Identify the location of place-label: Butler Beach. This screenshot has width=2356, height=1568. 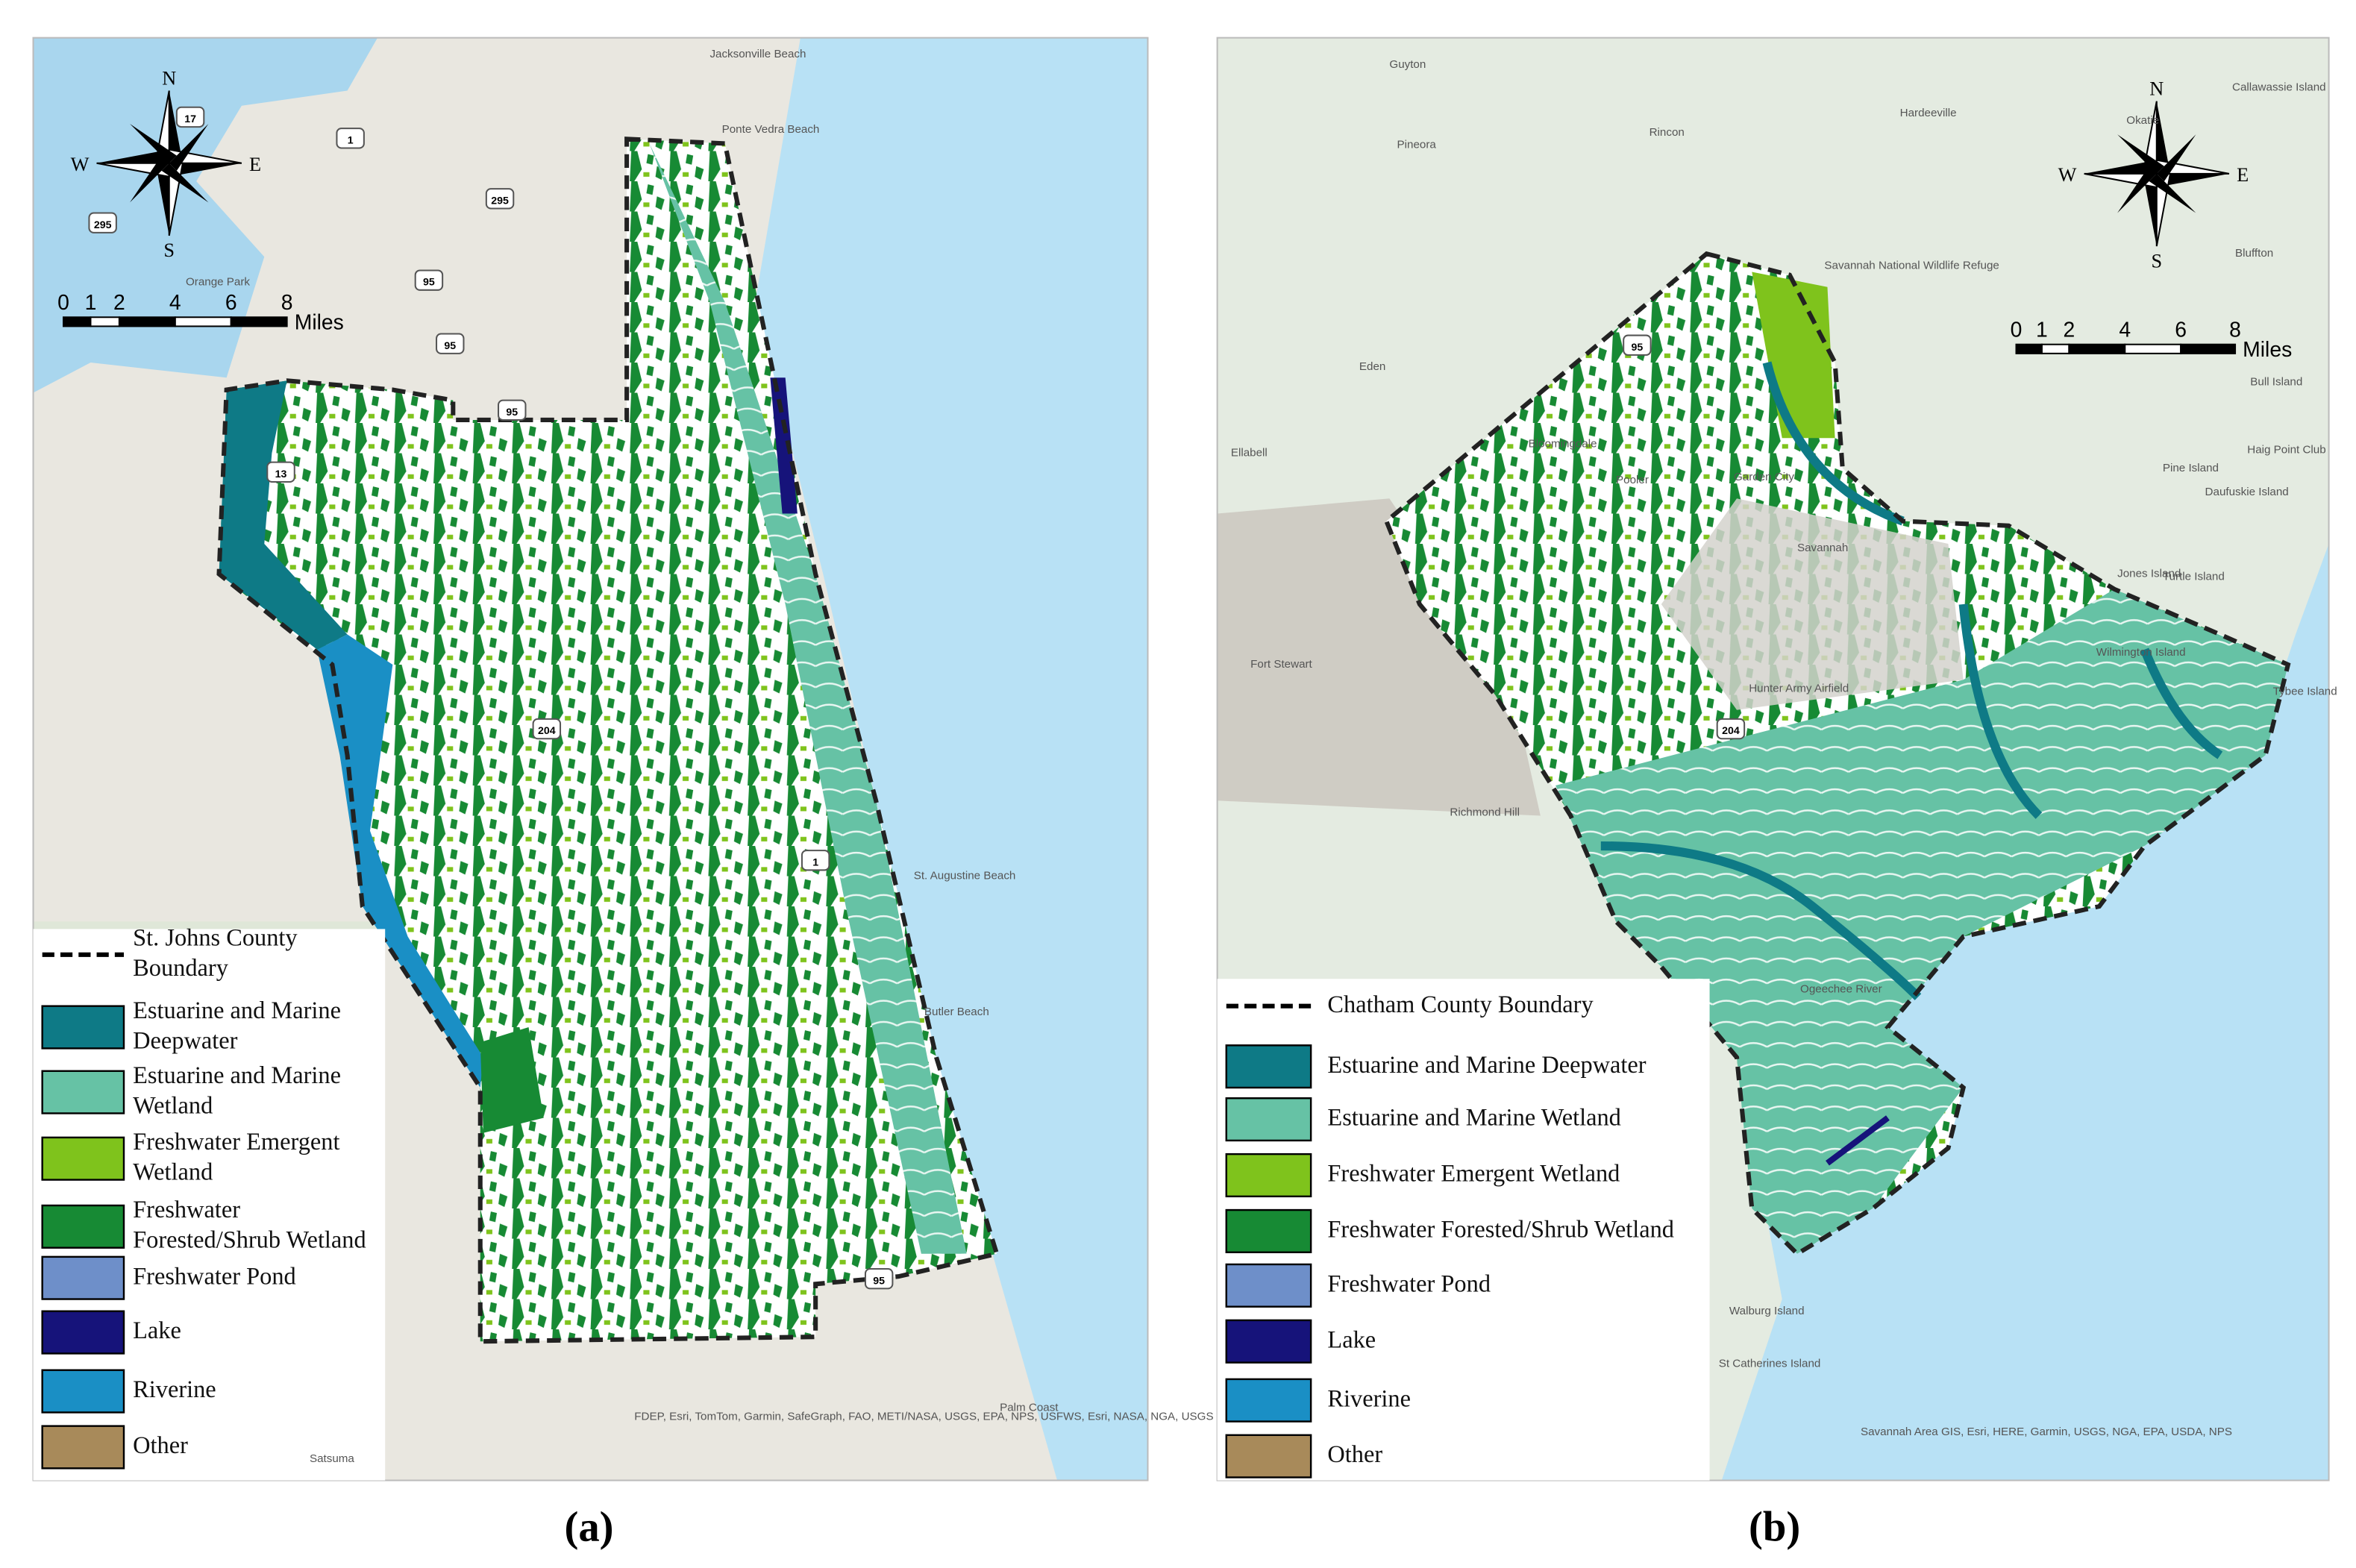
(957, 1012).